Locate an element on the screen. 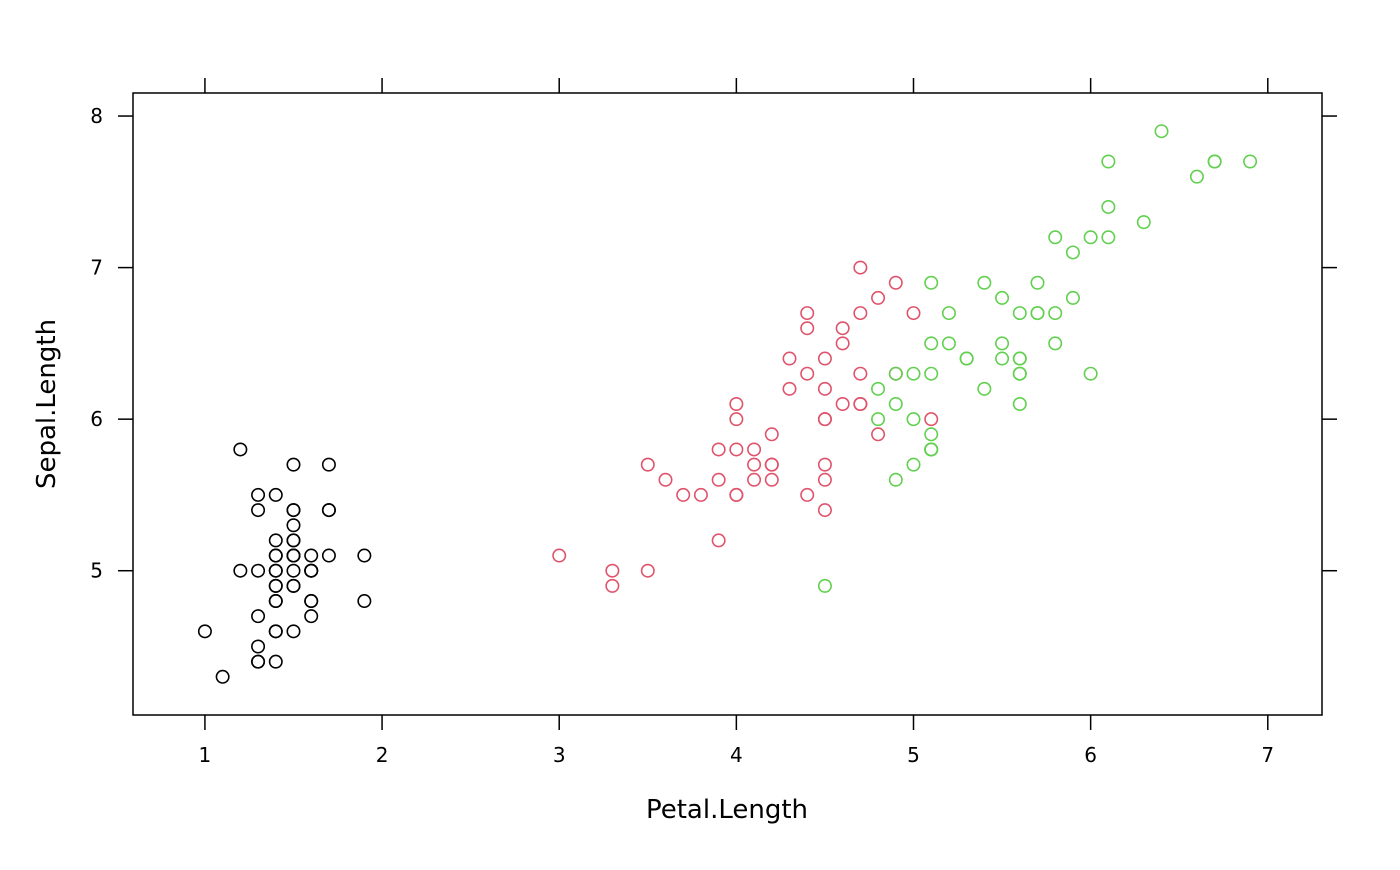 The width and height of the screenshot is (1400, 870). x-tick-label: 6 is located at coordinates (1090, 755).